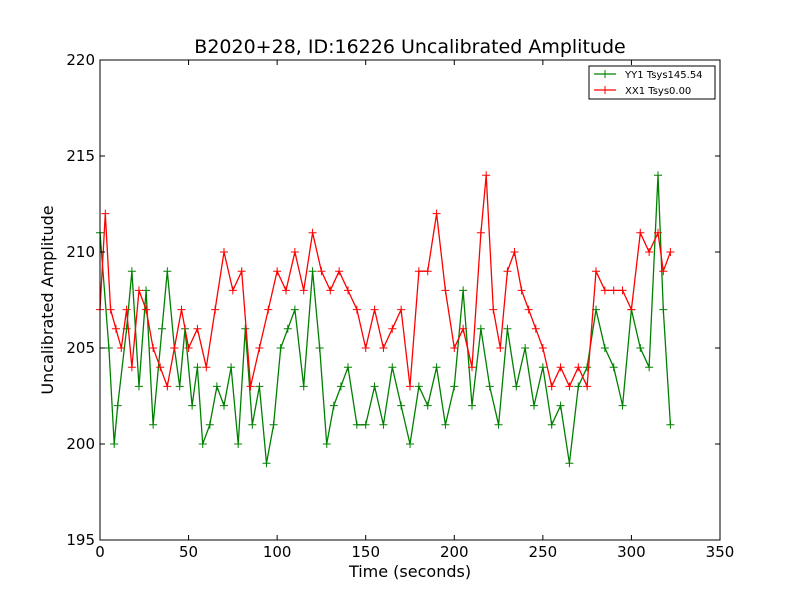 This screenshot has height=600, width=800. What do you see at coordinates (277, 552) in the screenshot?
I see `x-tick-label: 100` at bounding box center [277, 552].